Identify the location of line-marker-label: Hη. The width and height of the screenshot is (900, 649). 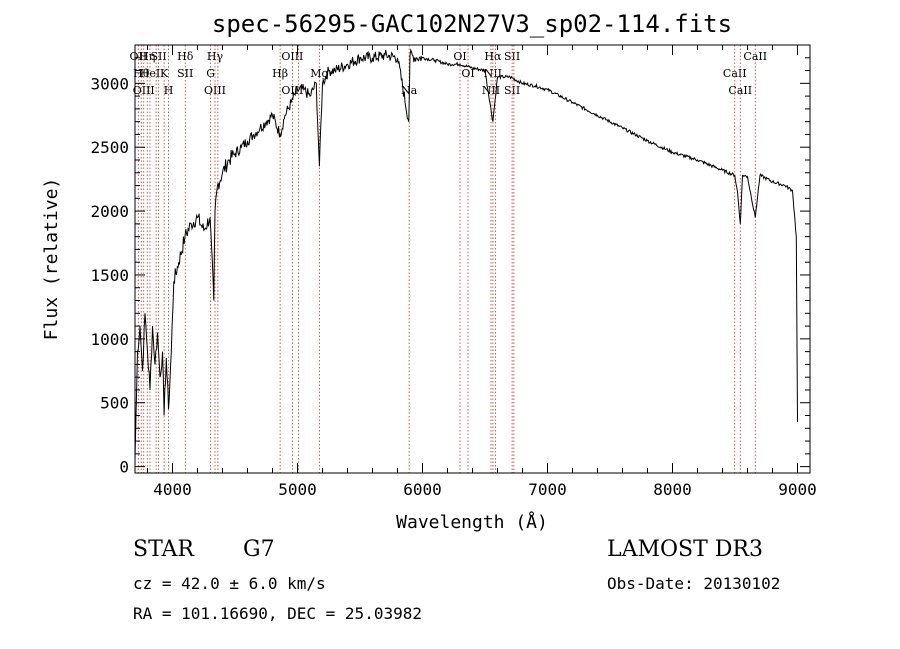
(147, 56).